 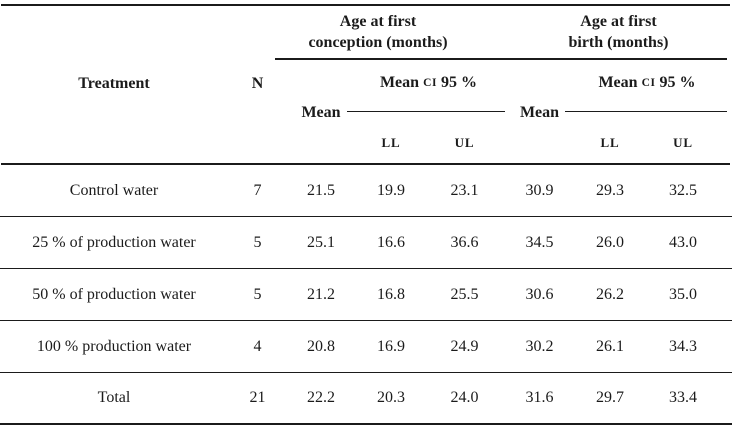 I want to click on column-header-ci95-conception: Mean CI 95 %, so click(x=428, y=83).